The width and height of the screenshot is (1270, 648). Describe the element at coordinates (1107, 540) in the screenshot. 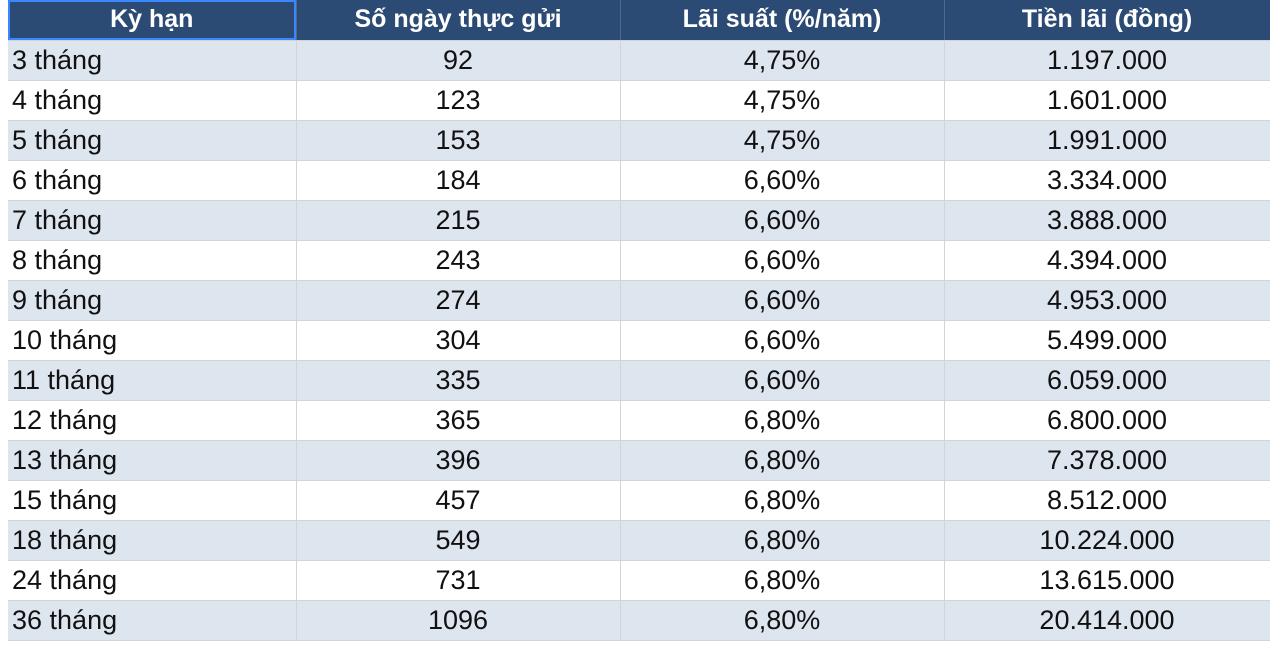

I see `cell-interest: 10.224.000` at that location.